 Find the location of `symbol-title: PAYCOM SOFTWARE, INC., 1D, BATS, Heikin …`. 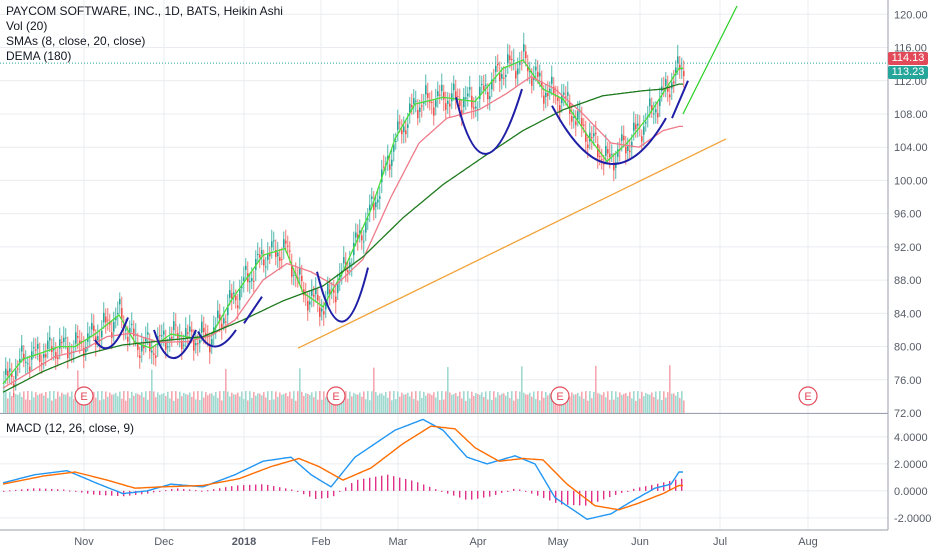

symbol-title: PAYCOM SOFTWARE, INC., 1D, BATS, Heikin … is located at coordinates (144, 11).